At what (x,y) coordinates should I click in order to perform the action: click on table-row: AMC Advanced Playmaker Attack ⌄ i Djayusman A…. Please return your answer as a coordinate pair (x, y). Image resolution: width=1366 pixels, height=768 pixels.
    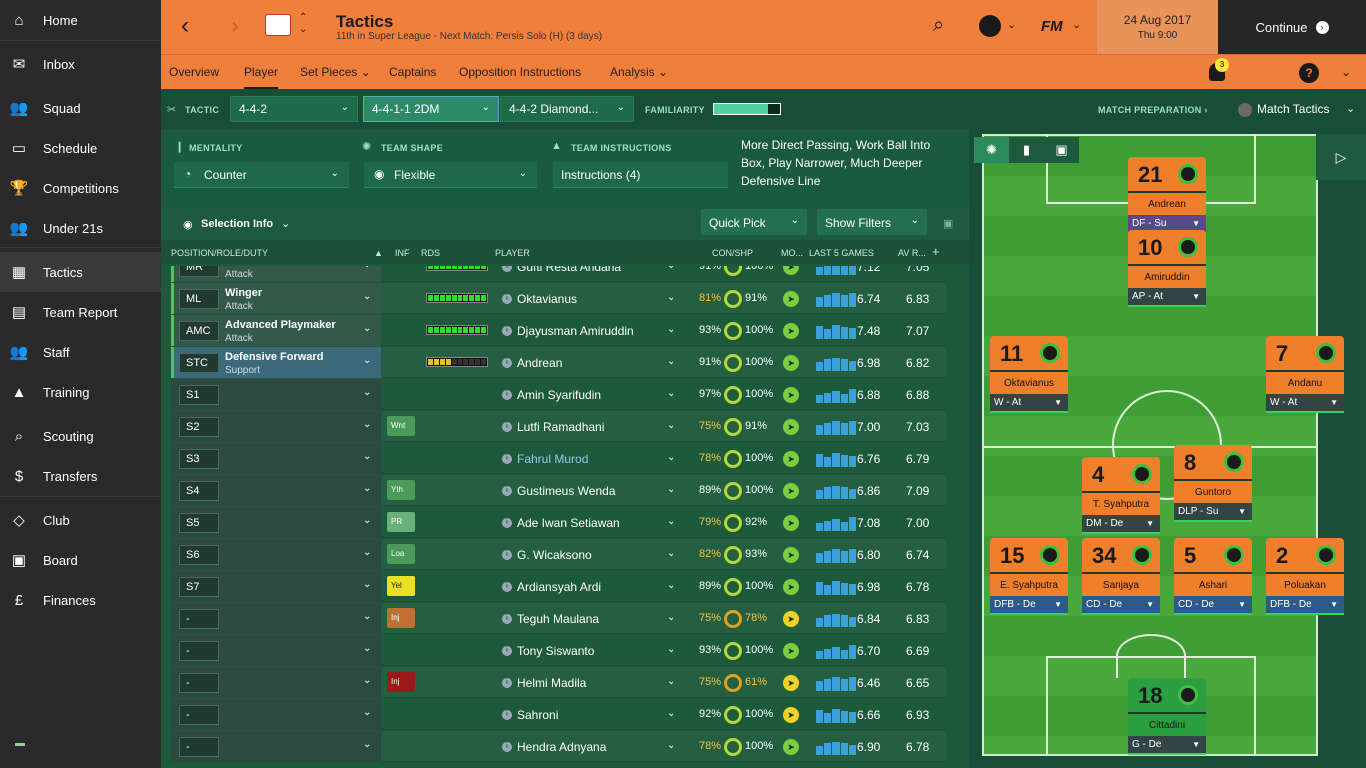
    Looking at the image, I should click on (558, 330).